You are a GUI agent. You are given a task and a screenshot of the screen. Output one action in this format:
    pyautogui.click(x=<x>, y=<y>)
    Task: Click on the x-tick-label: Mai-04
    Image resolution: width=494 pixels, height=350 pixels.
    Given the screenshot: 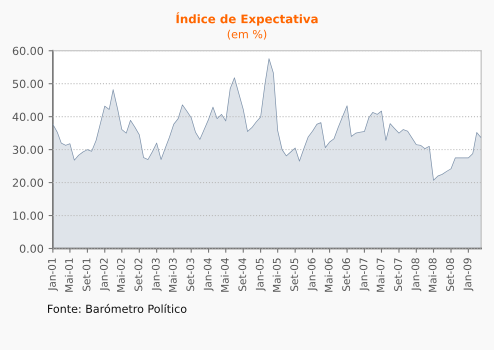 What is the action you would take?
    pyautogui.click(x=224, y=275)
    